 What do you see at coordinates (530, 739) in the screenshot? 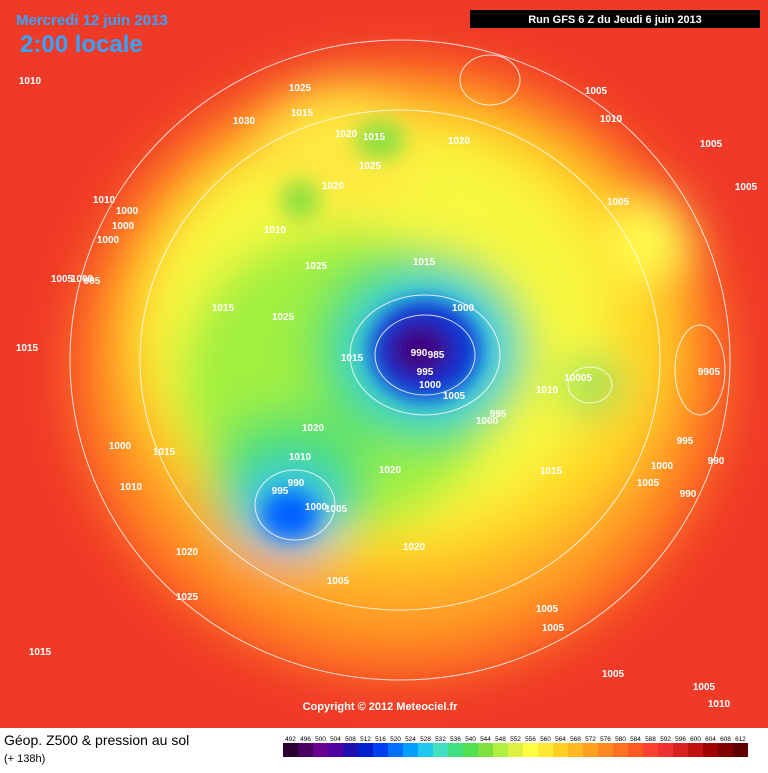
I see `scale-label: 556` at bounding box center [530, 739].